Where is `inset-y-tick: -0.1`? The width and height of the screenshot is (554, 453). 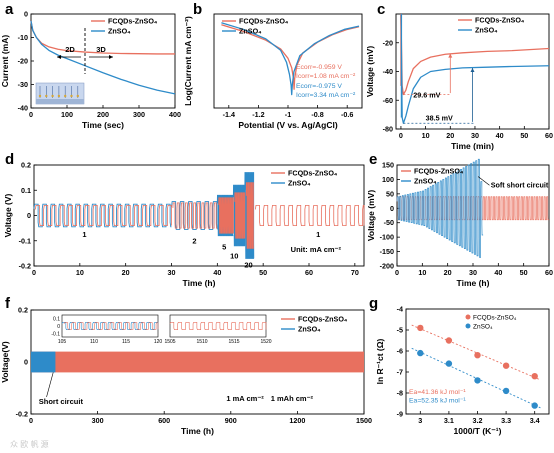 inset-y-tick: -0.1 is located at coordinates (55, 334).